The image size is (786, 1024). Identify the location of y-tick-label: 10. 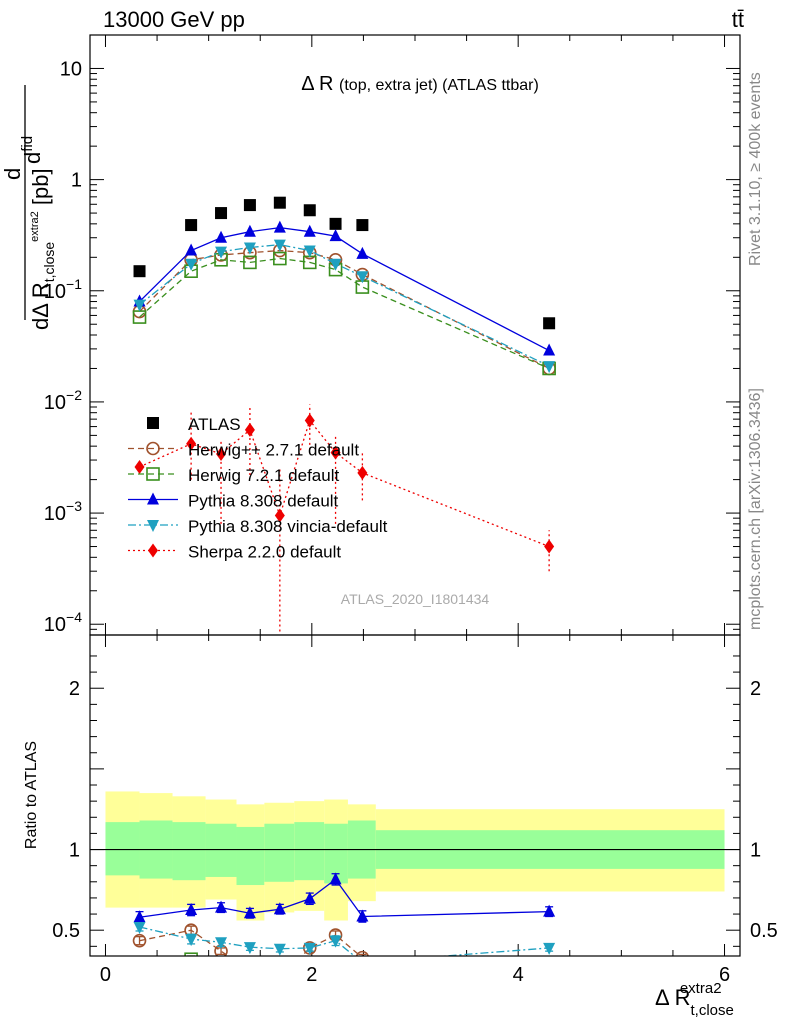
(71, 69).